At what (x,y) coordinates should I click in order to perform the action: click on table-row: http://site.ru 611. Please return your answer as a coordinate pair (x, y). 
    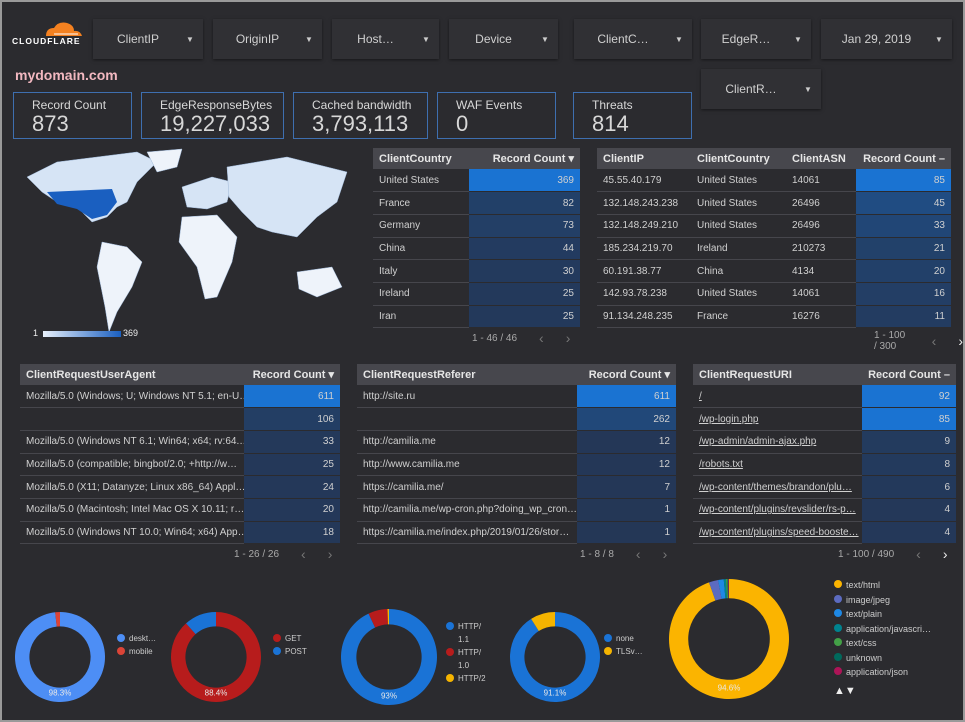
    Looking at the image, I should click on (516, 397).